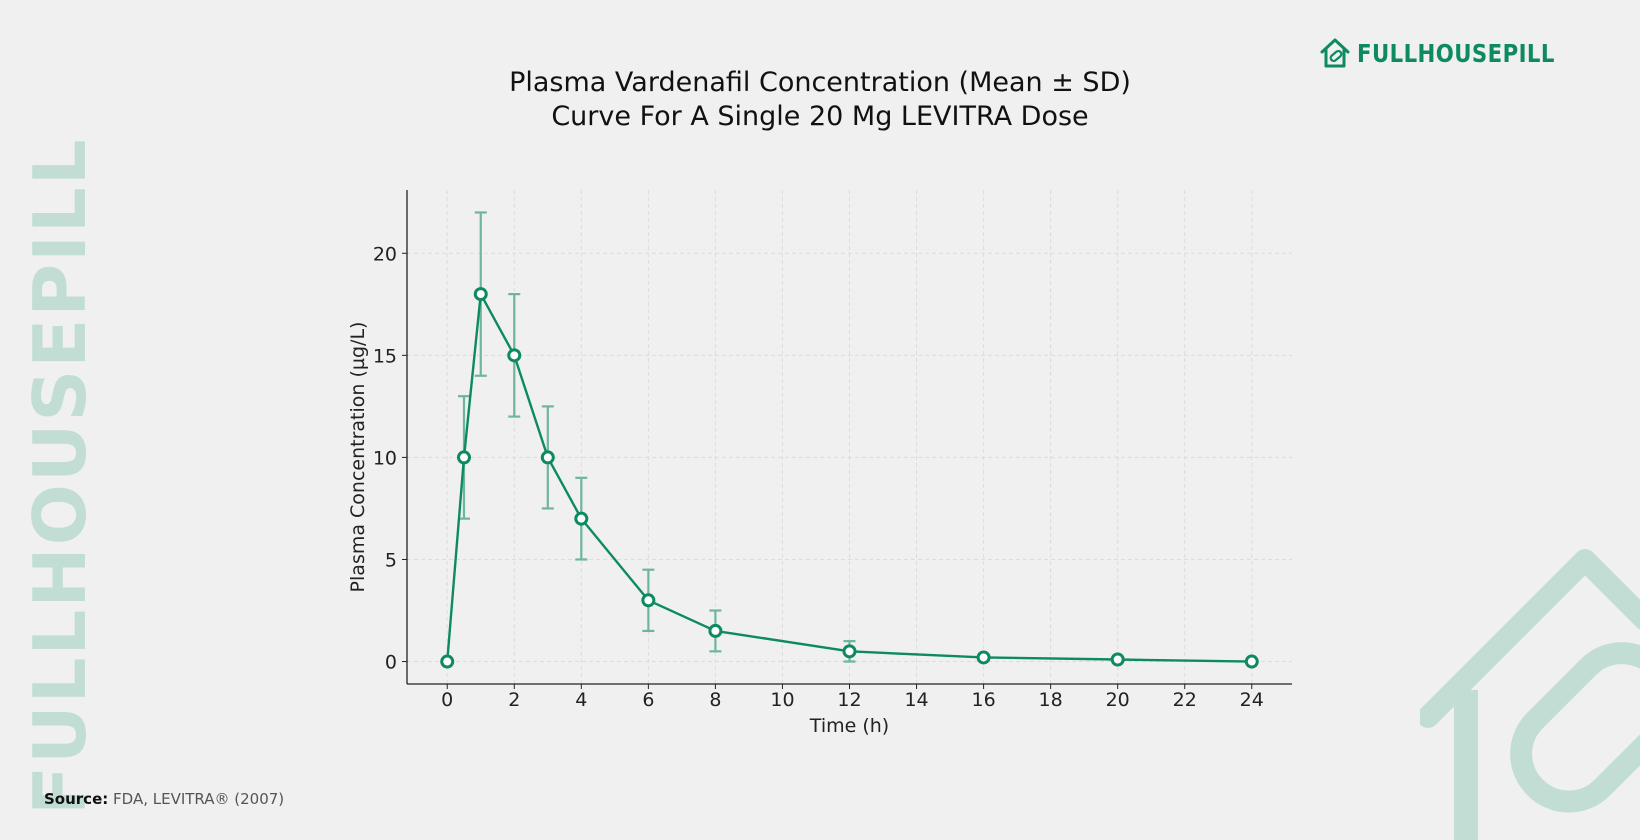 The image size is (1640, 840). I want to click on y-tick-label: 10, so click(385, 458).